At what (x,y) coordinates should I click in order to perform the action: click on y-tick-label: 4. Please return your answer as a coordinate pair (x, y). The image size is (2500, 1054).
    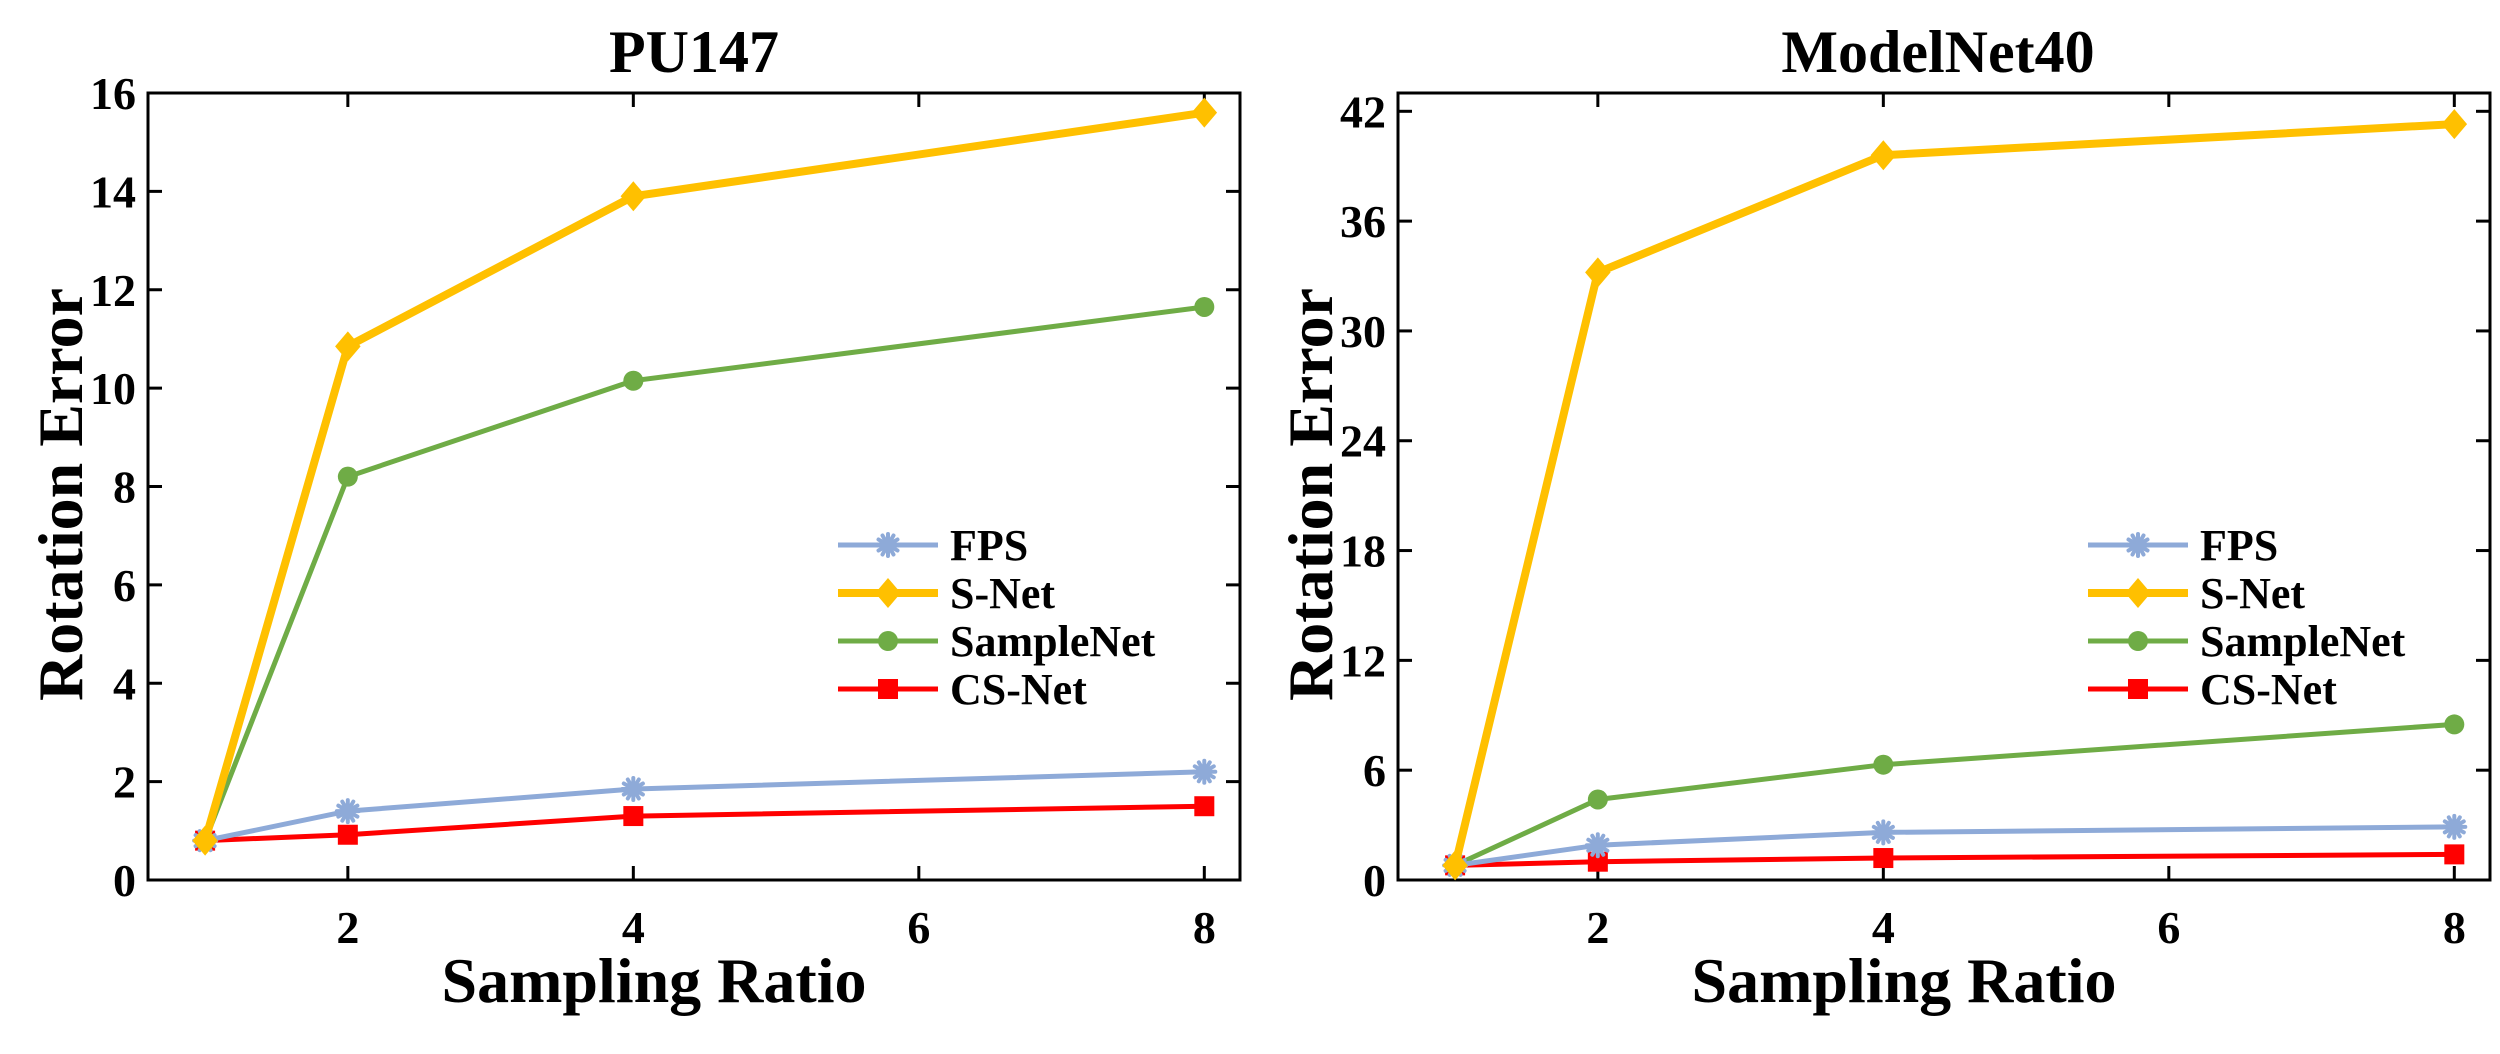
    Looking at the image, I should click on (124, 683).